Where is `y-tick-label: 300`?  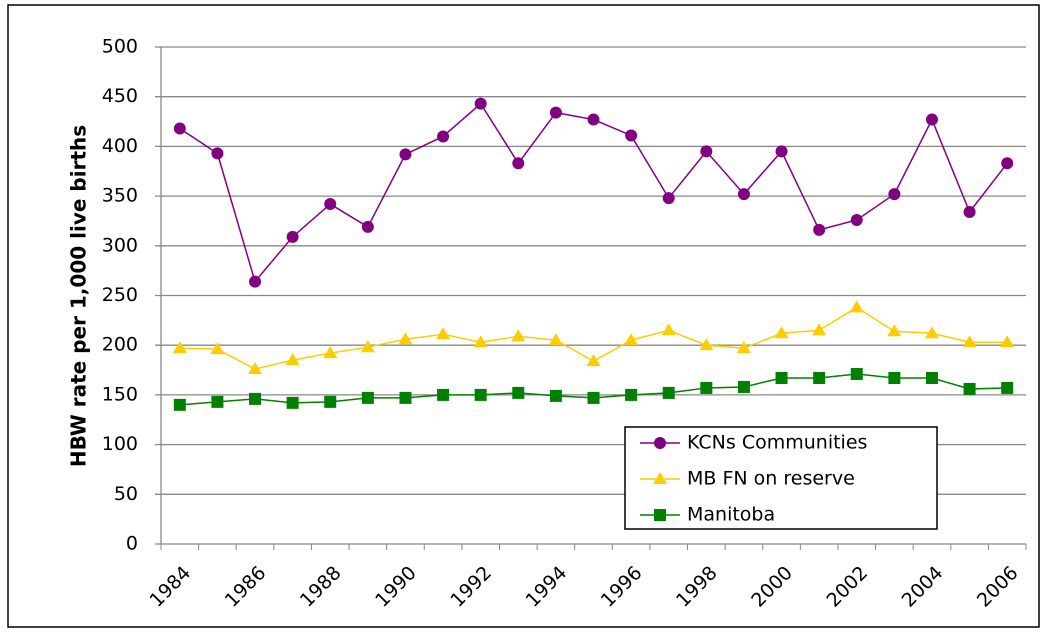 y-tick-label: 300 is located at coordinates (120, 245).